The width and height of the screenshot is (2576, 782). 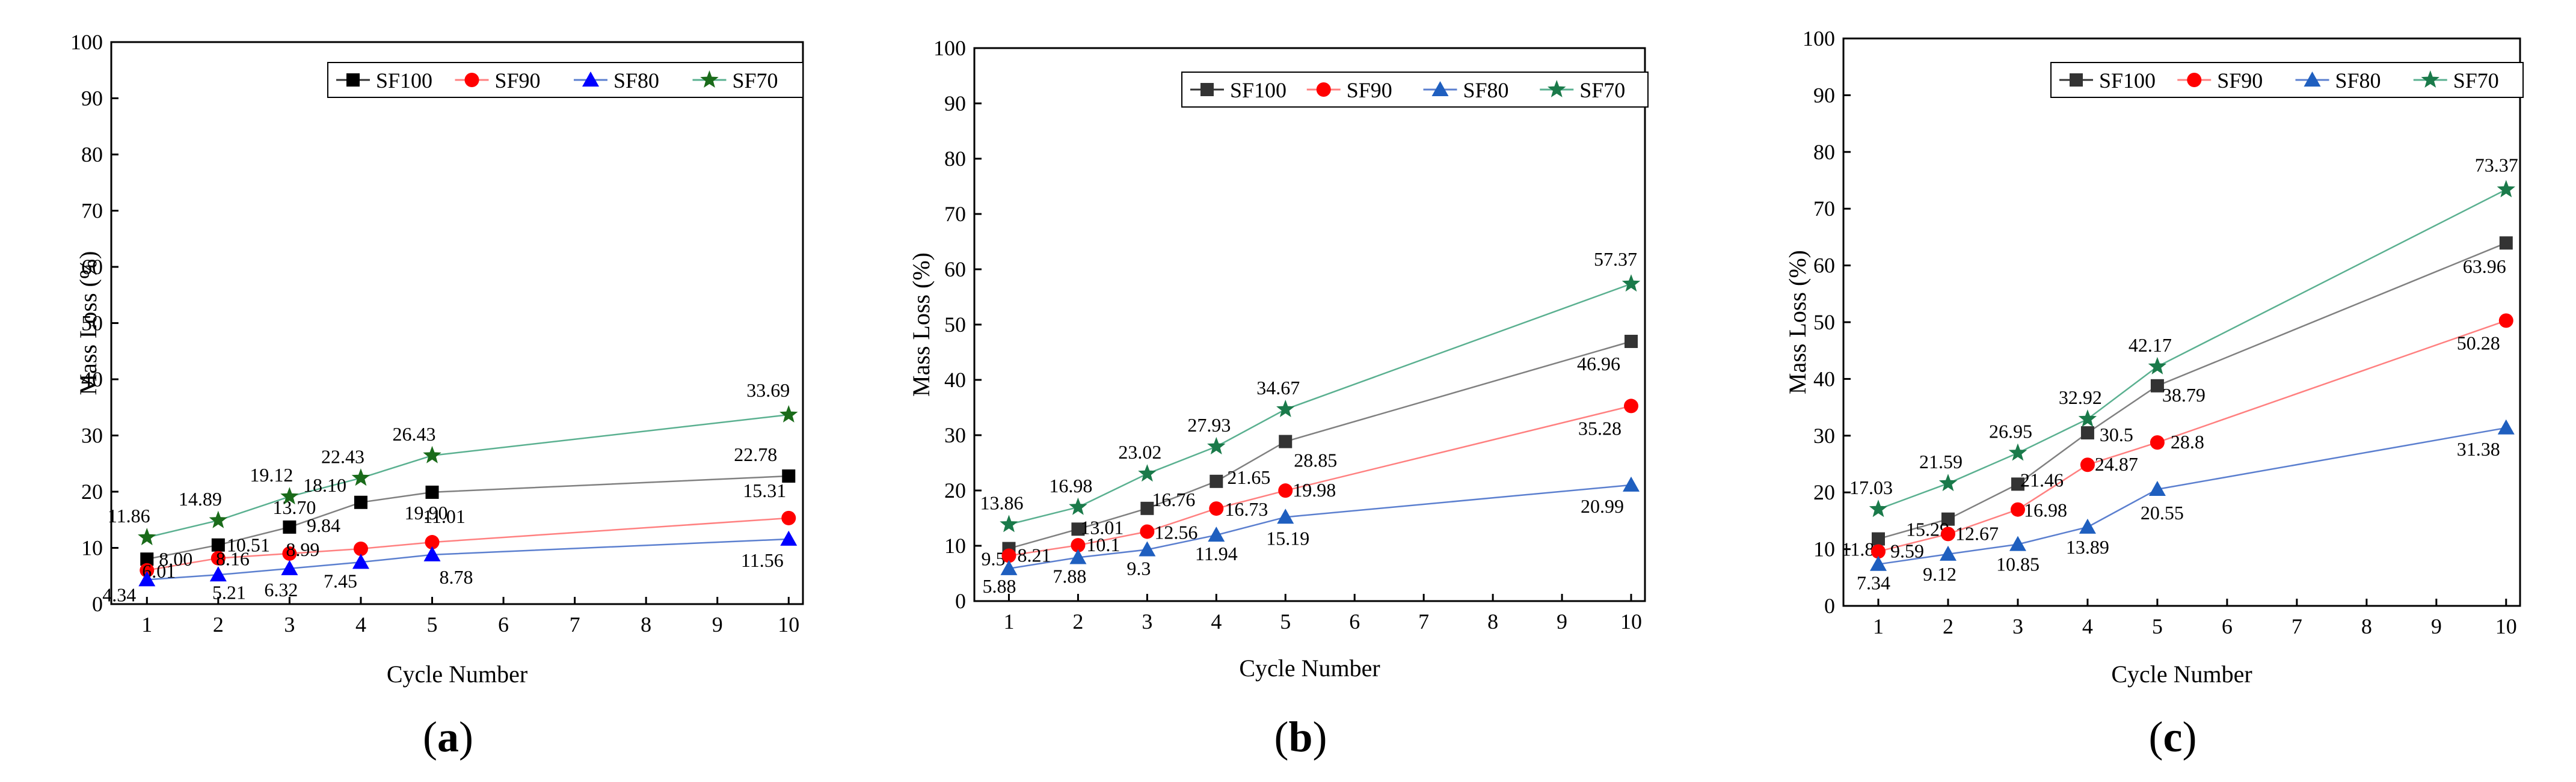 I want to click on data-label-sf100: 63.96, so click(x=2485, y=266).